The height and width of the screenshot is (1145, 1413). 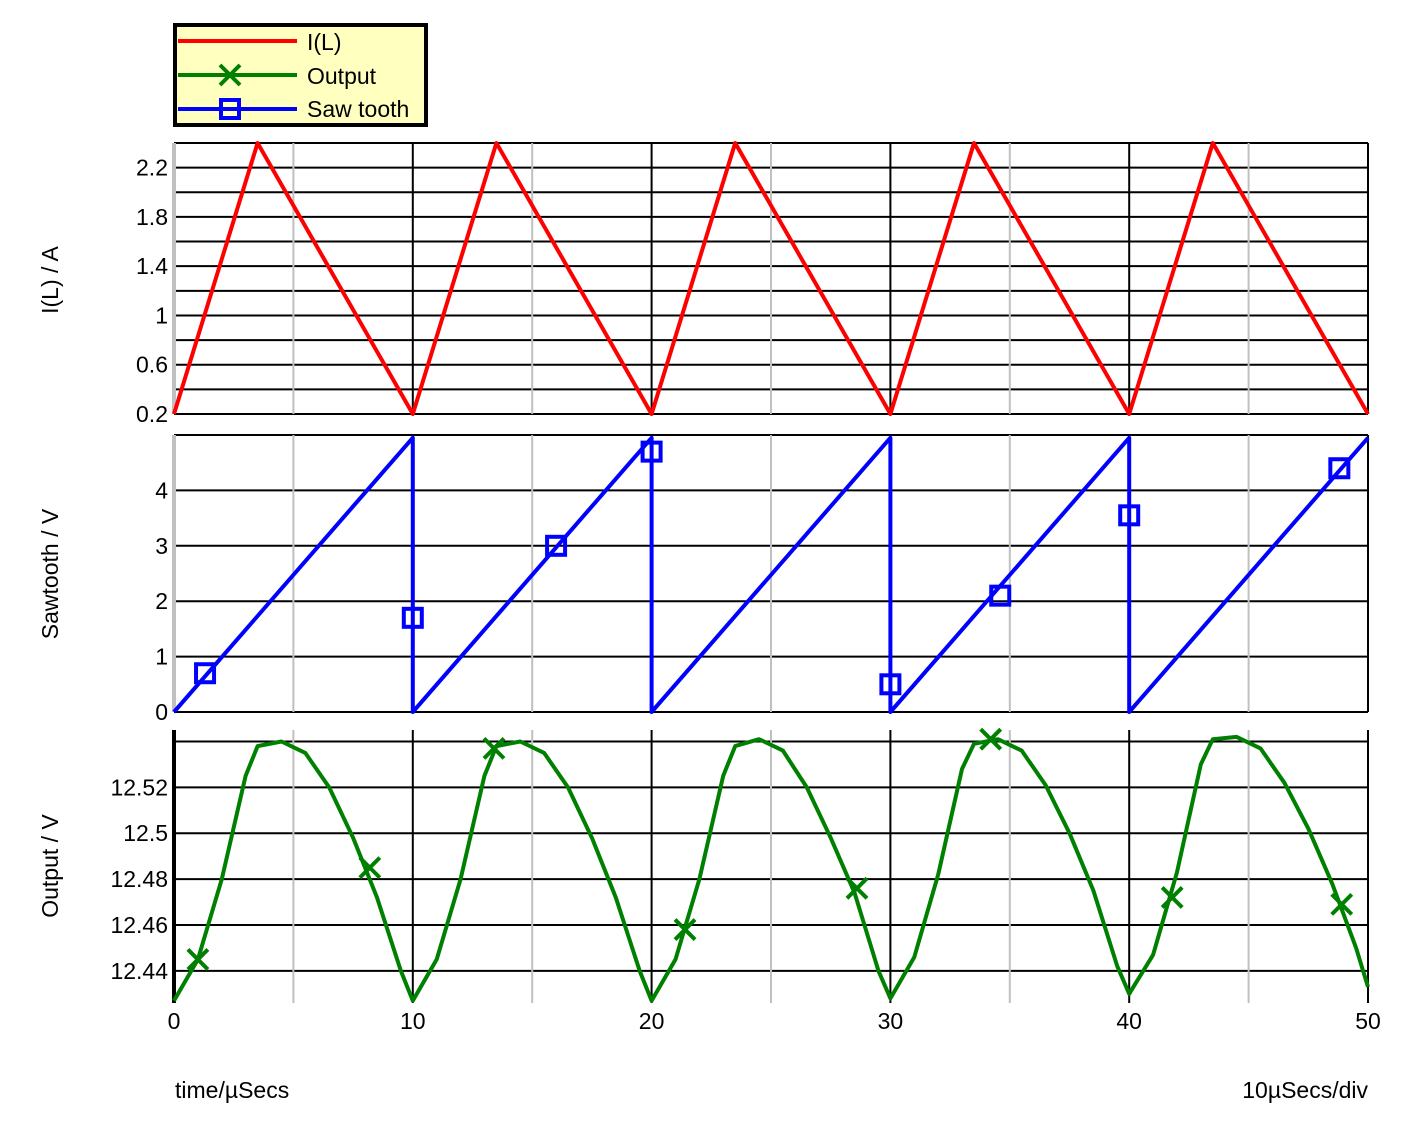 I want to click on y-tick-label: 1.4, so click(x=152, y=266).